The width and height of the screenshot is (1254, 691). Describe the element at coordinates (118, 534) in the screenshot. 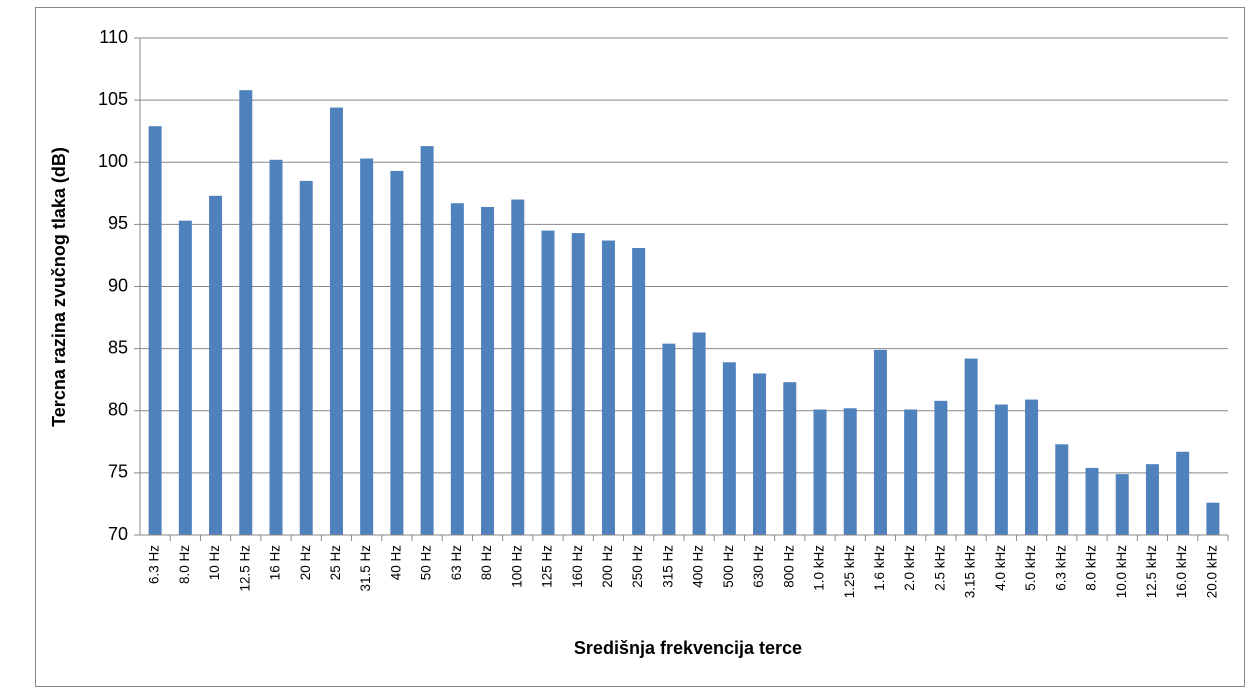

I see `y-tick-label: 70` at that location.